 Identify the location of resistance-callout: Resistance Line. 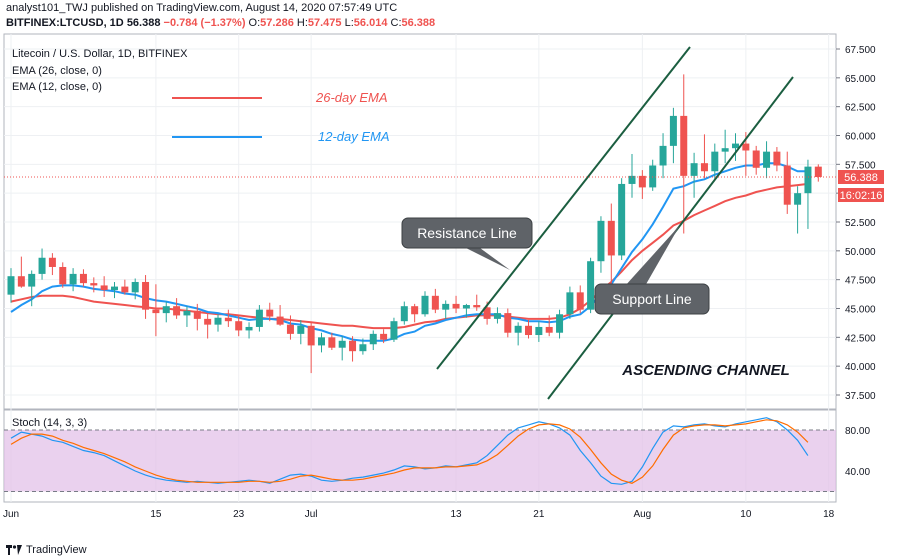
(467, 243).